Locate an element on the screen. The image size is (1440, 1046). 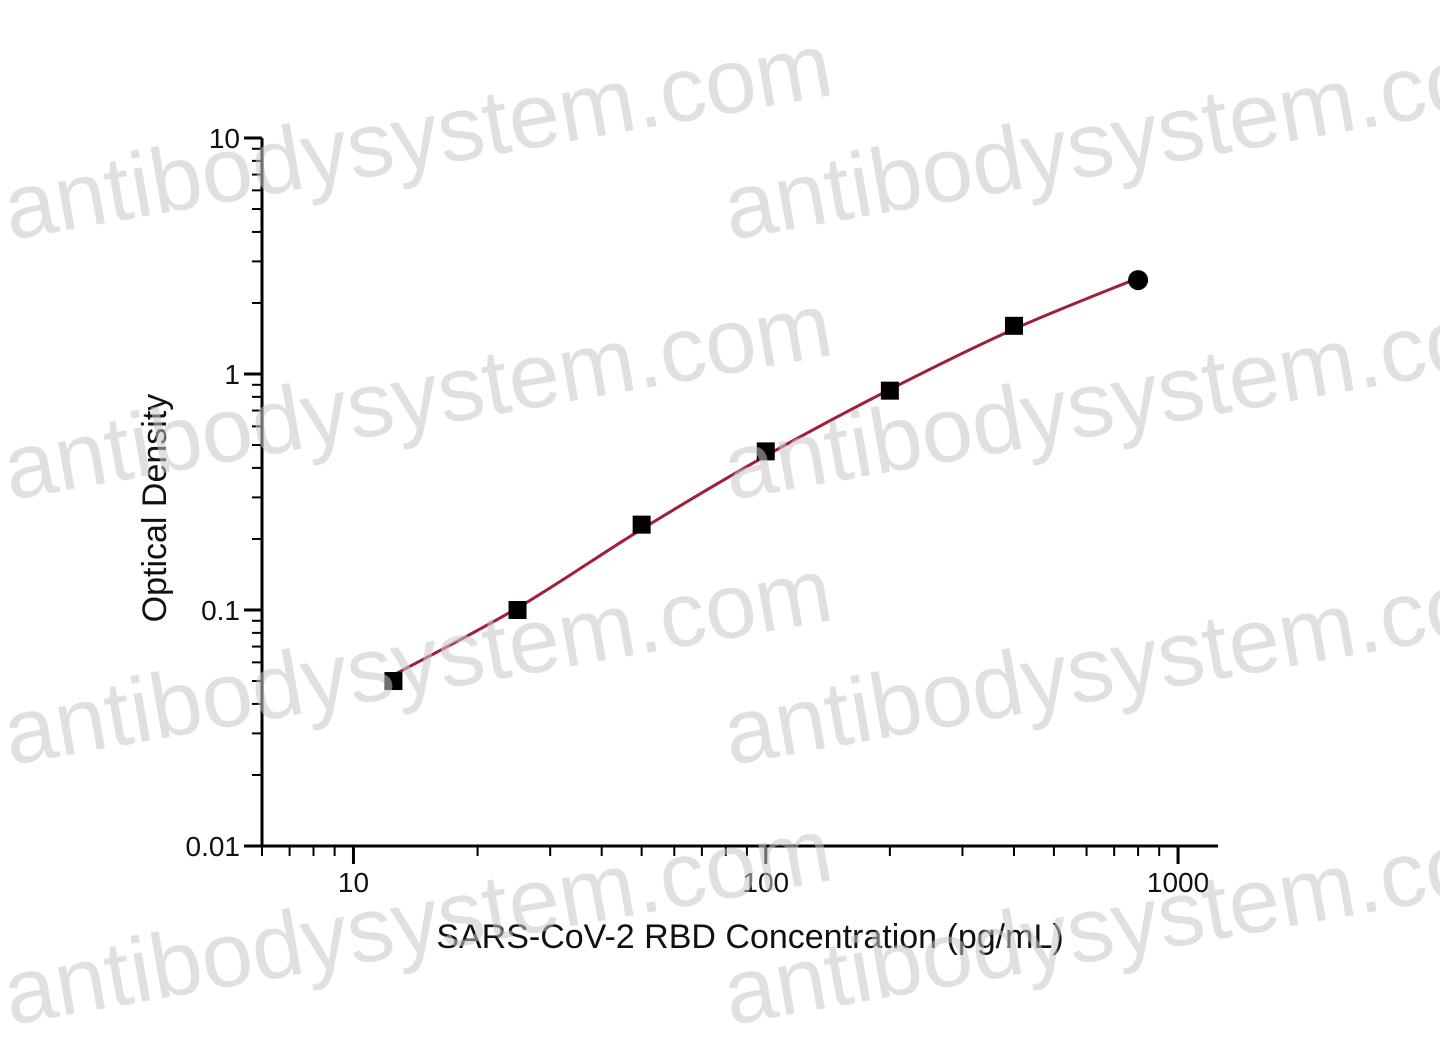
y-tick-label: 10 is located at coordinates (224, 138).